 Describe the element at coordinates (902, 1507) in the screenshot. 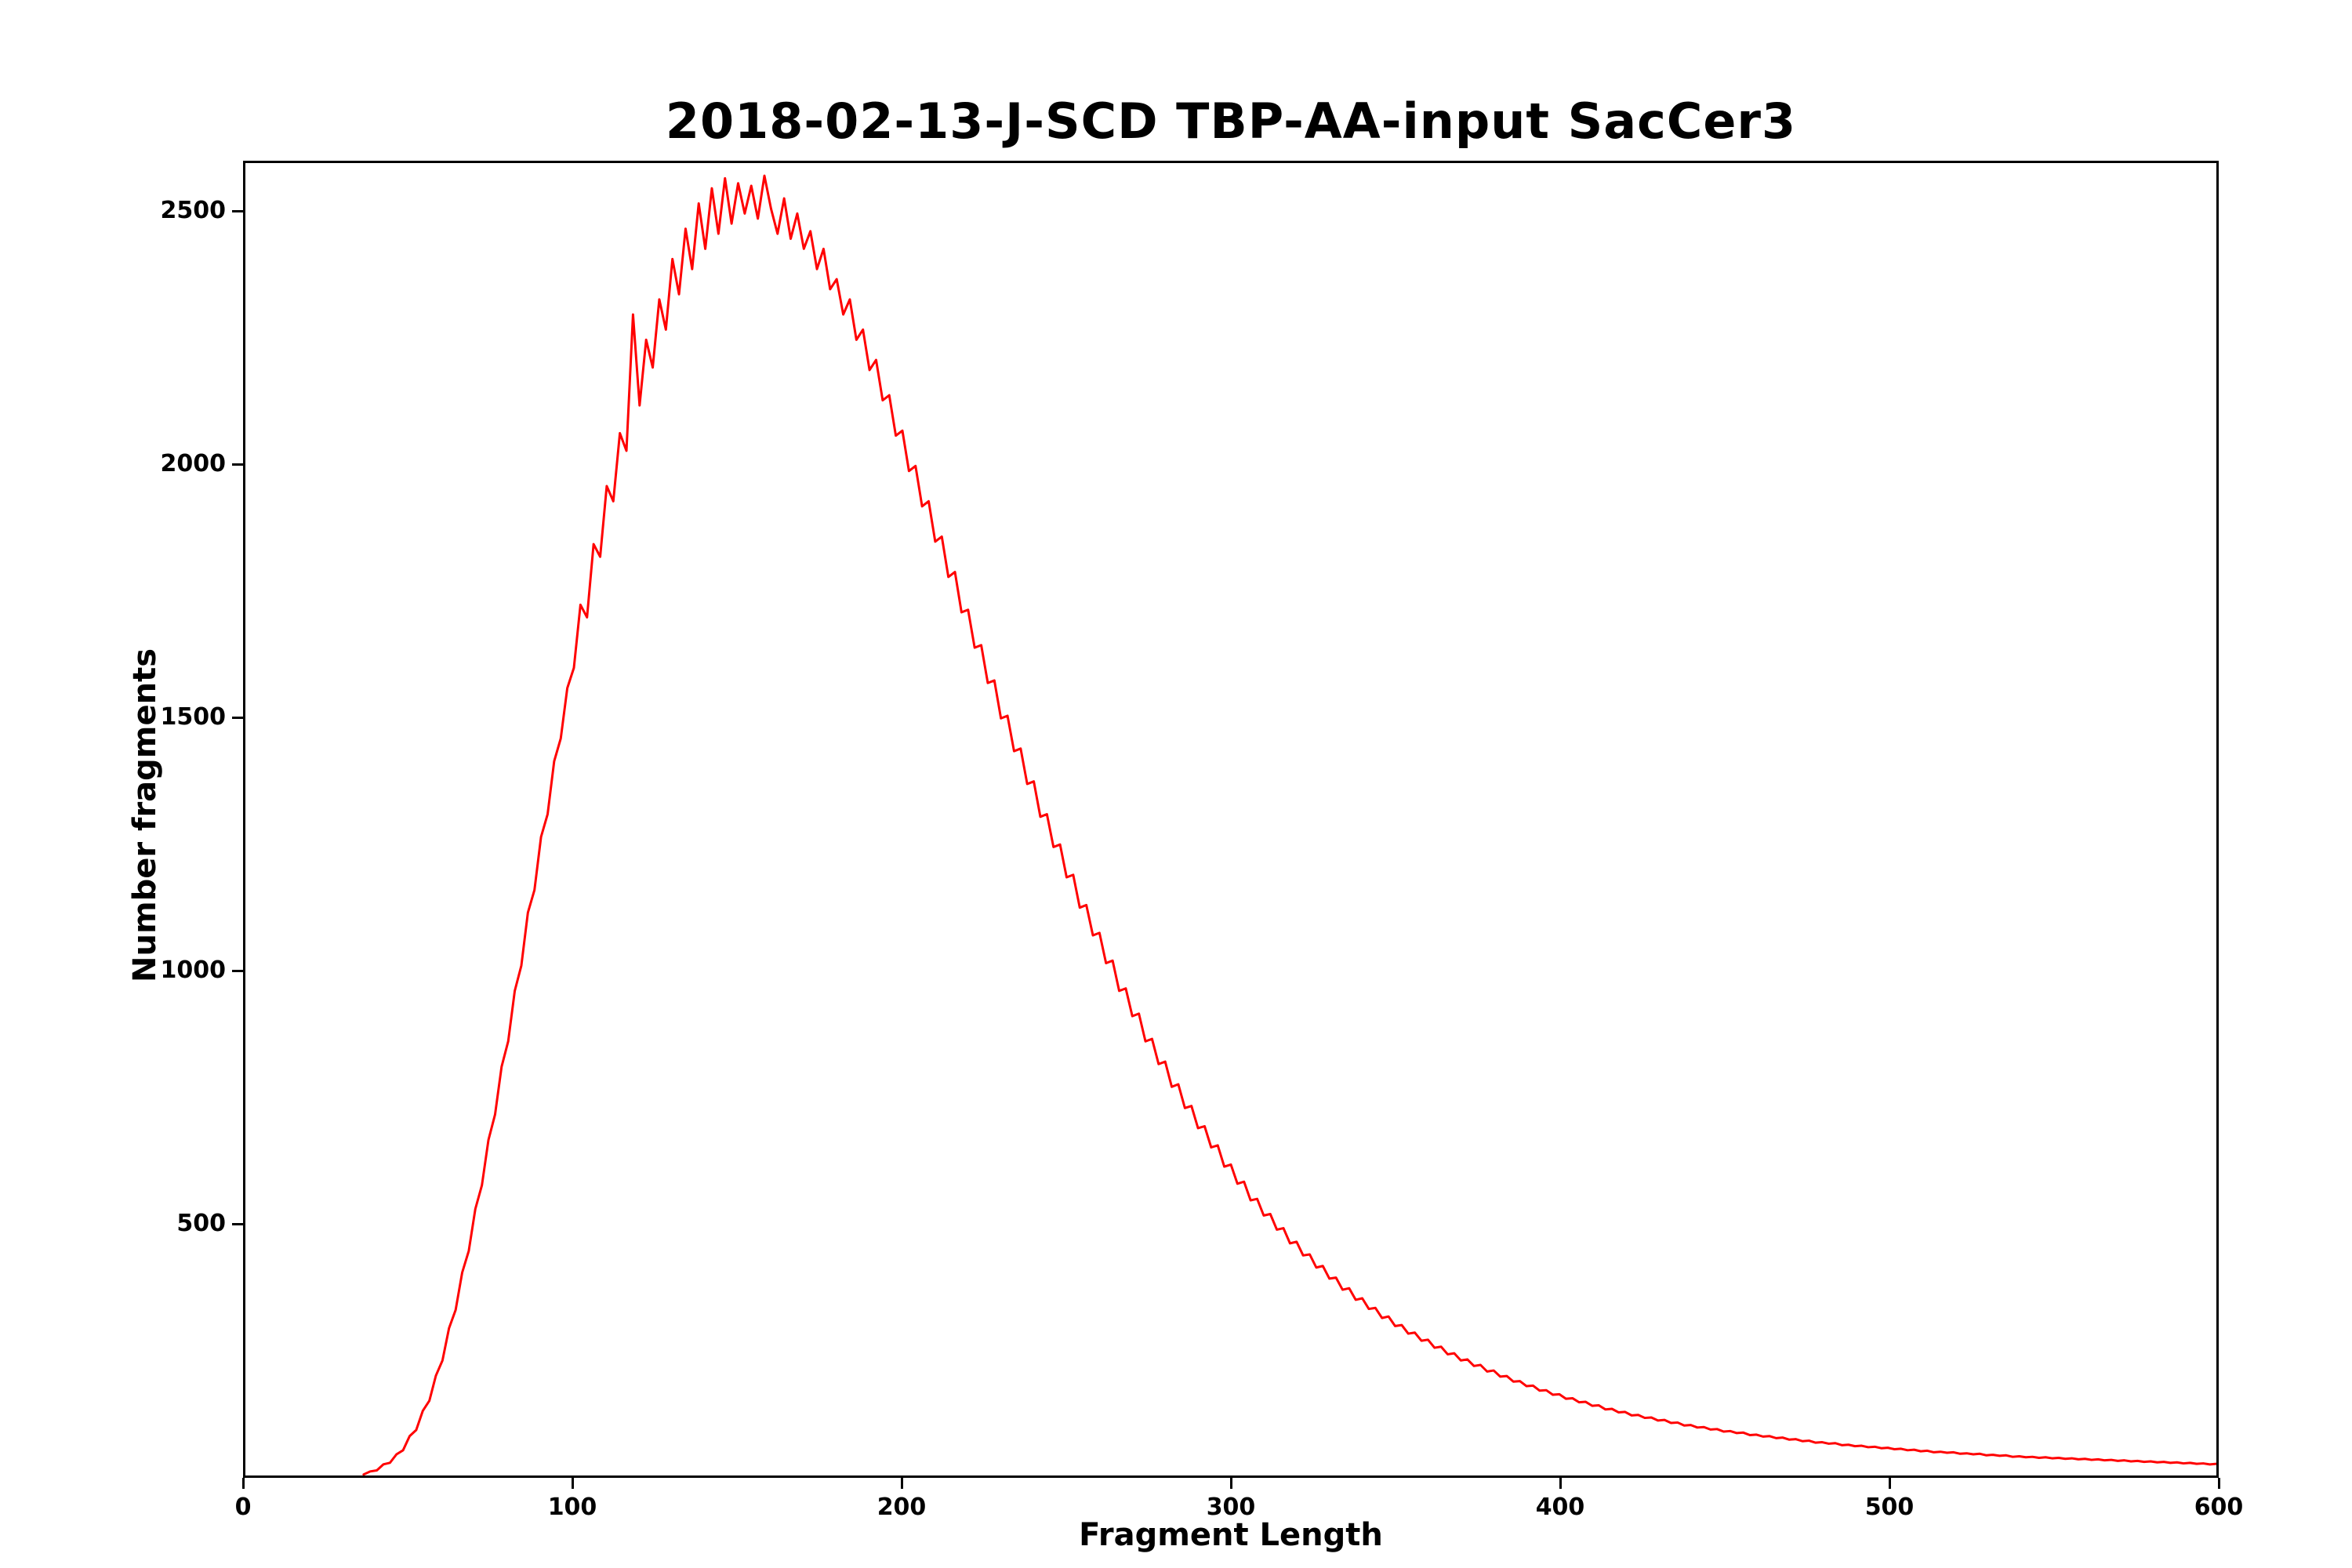

I see `x-tick-label: 200` at that location.